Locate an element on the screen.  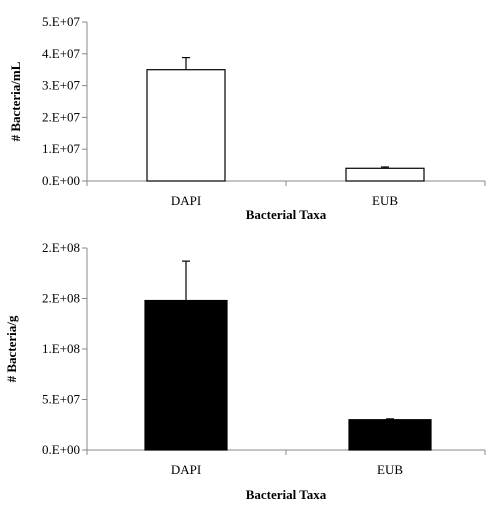
y-tick-label: 2.E+07 is located at coordinates (61, 116).